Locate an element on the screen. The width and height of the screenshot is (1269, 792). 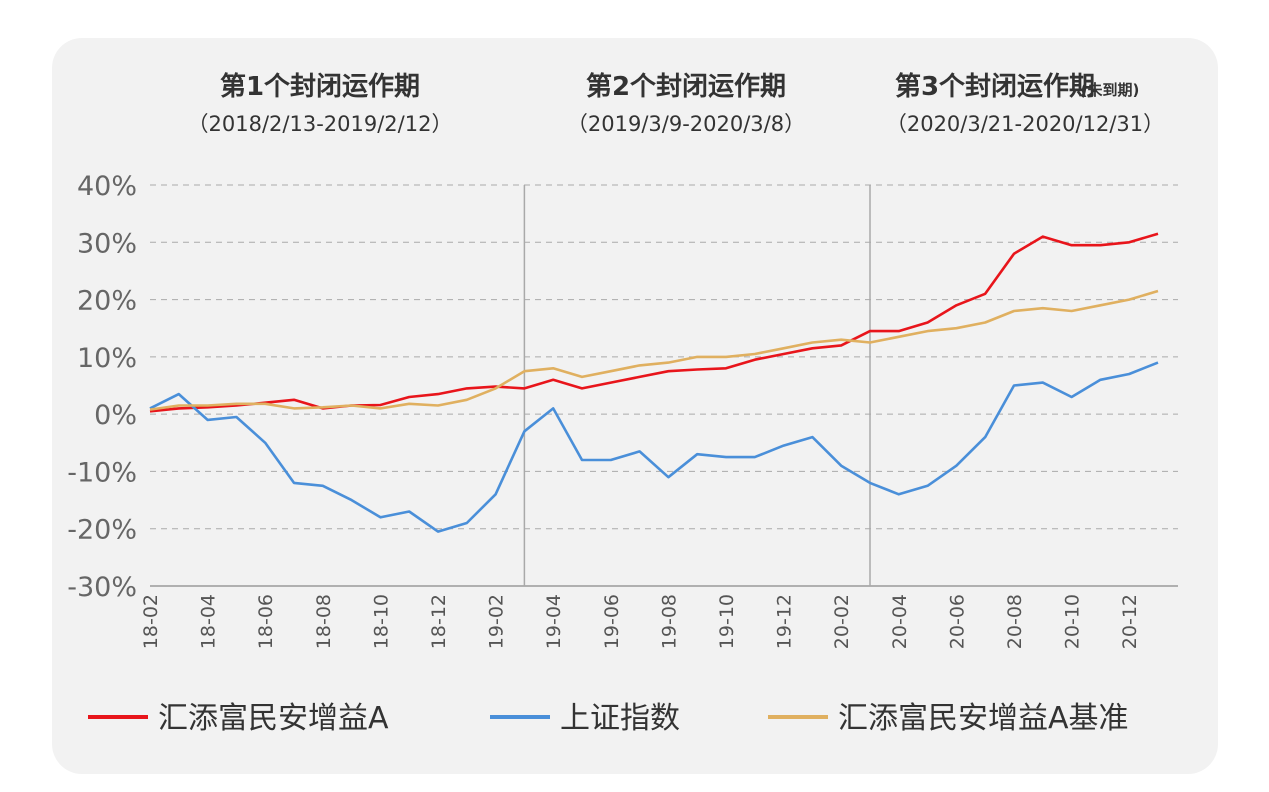
y-tick-label: 10% is located at coordinates (107, 358).